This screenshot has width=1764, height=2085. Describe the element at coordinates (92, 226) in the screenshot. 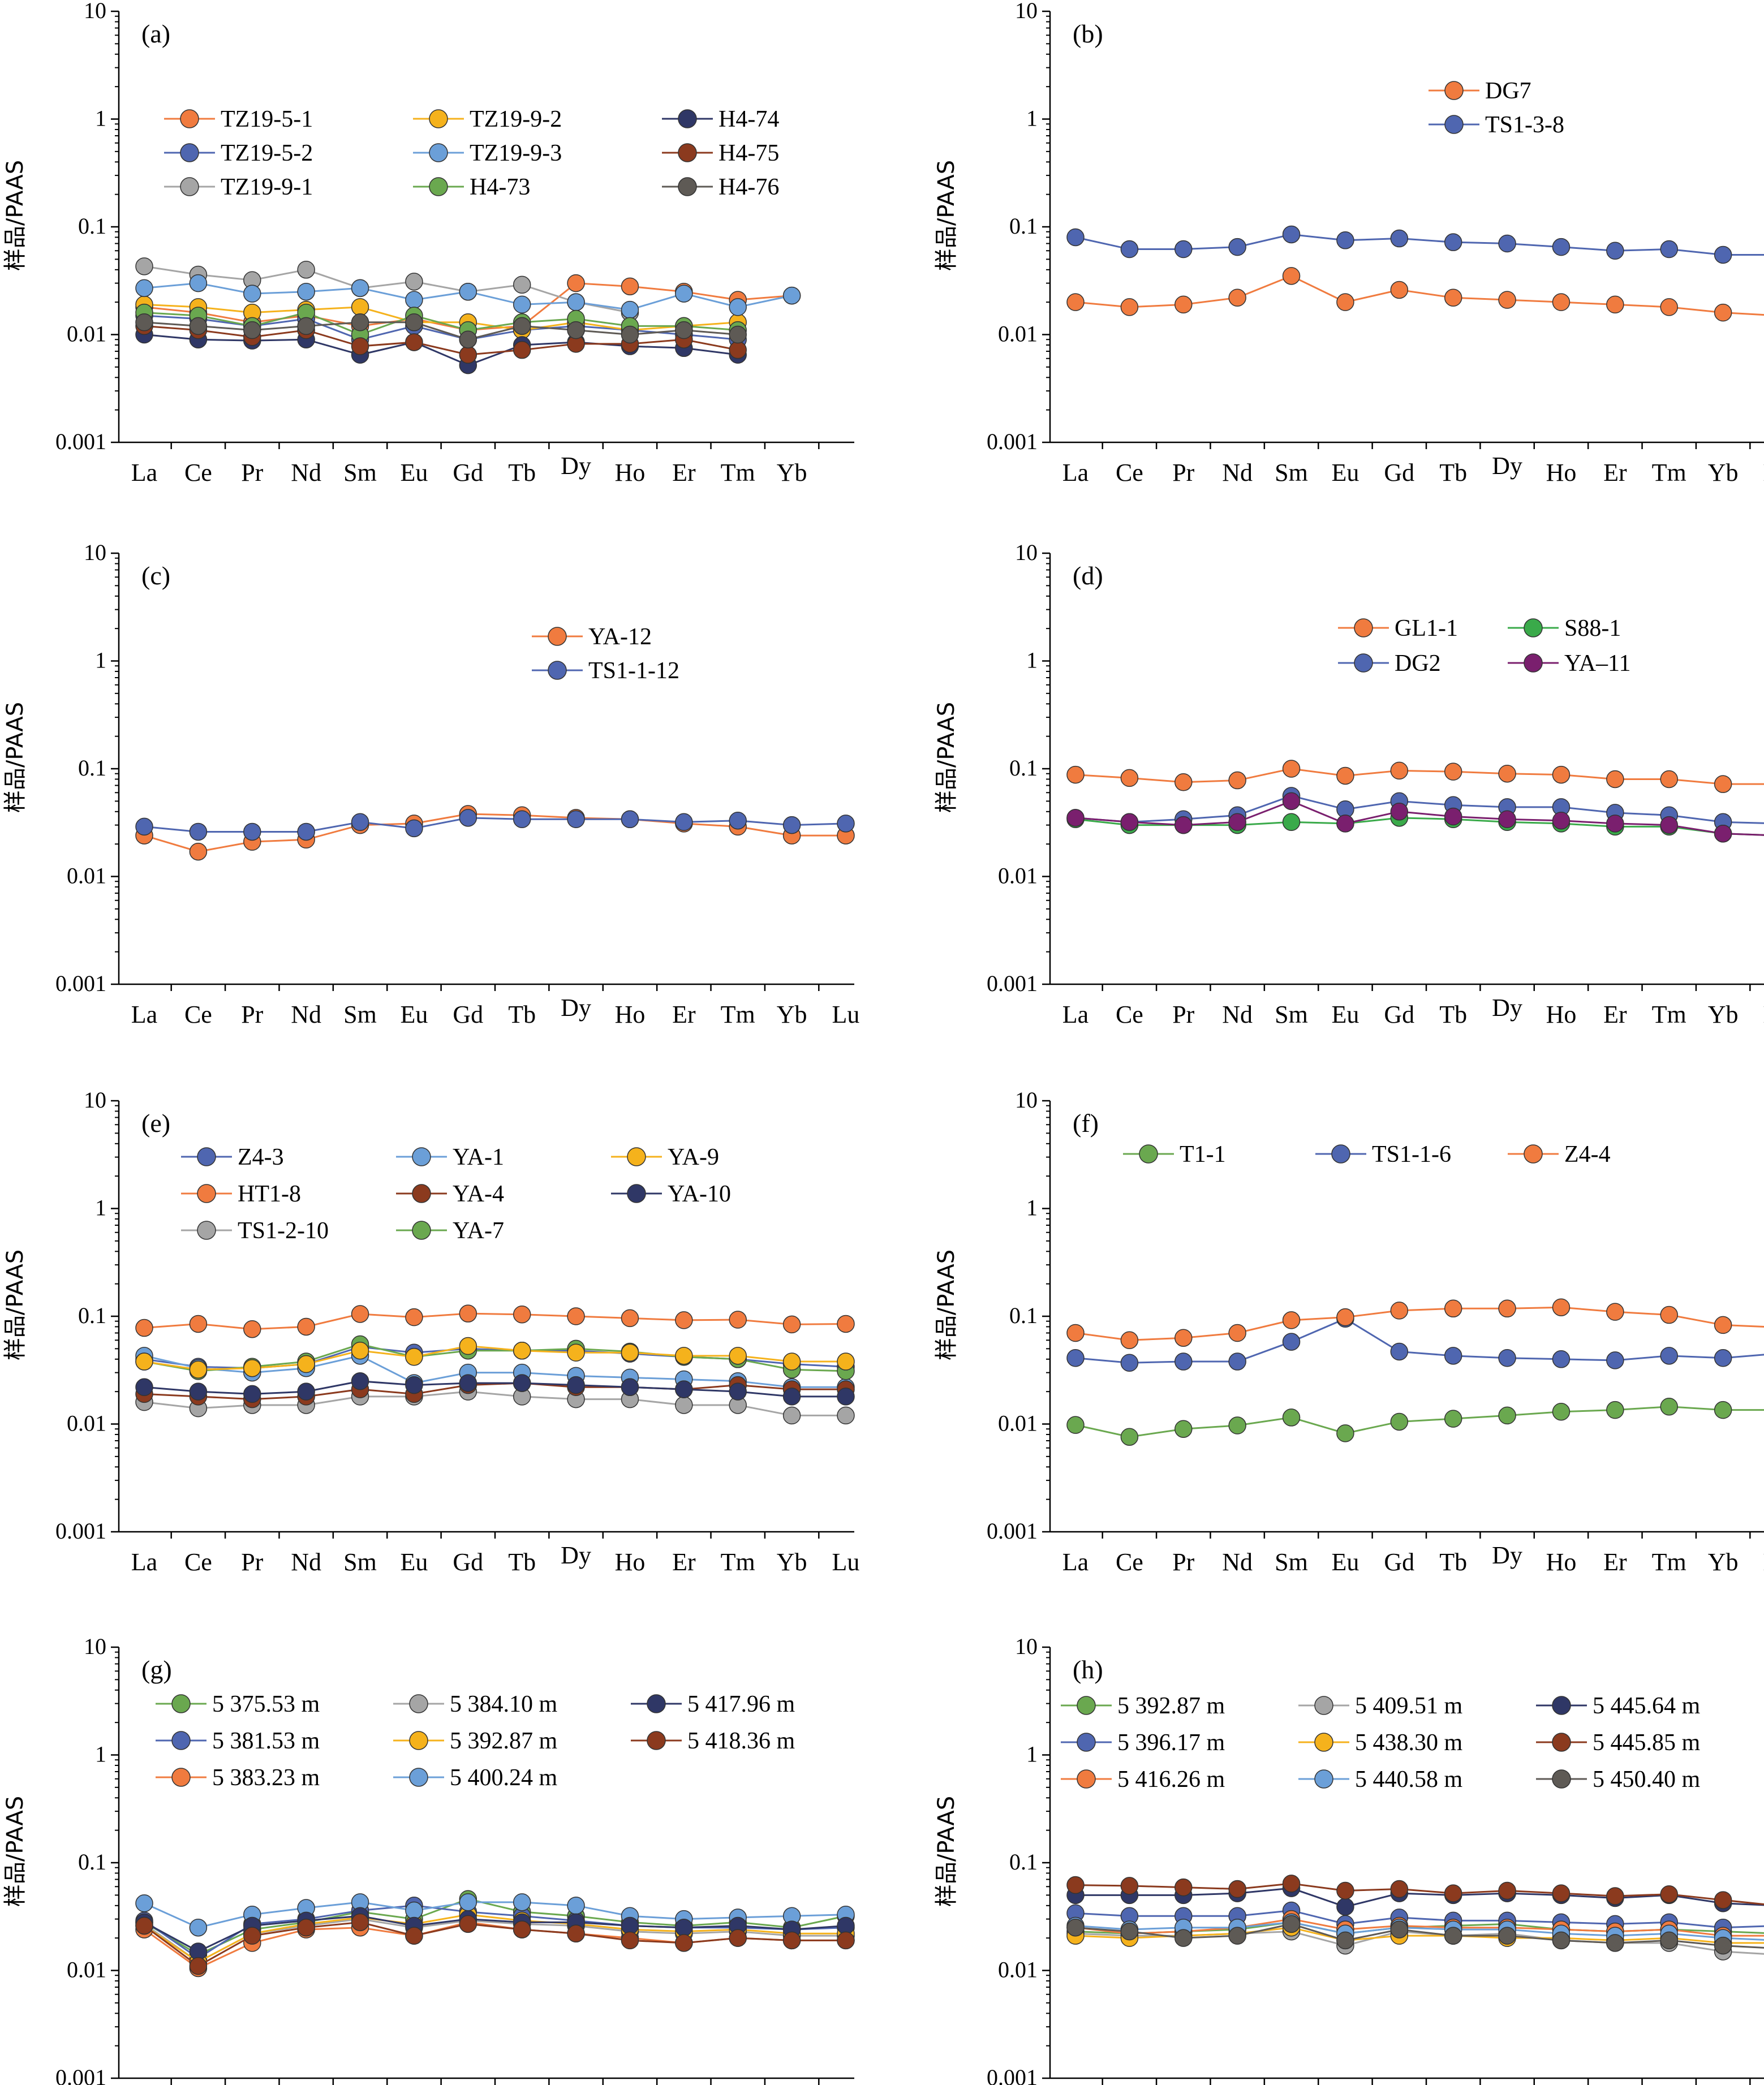

I see `y-tick-label: 0.1` at that location.